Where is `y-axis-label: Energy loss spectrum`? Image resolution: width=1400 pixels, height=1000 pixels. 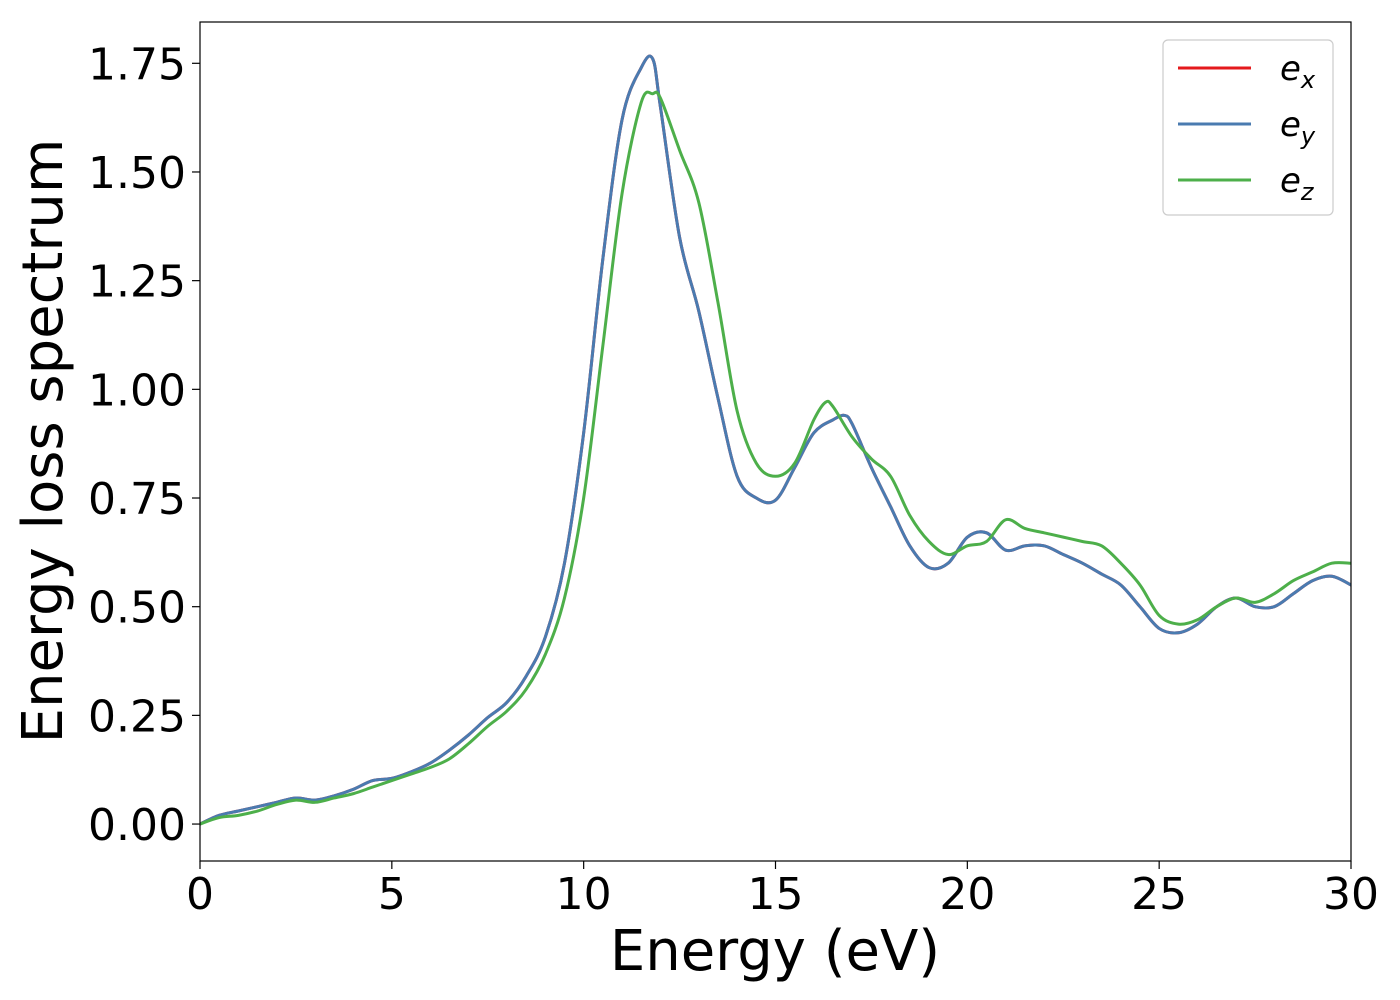
y-axis-label: Energy loss spectrum is located at coordinates (43, 441).